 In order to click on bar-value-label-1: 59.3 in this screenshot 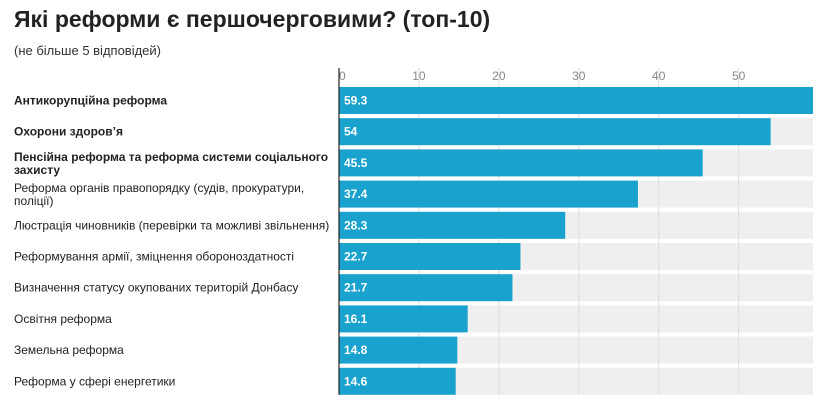, I will do `click(356, 101)`.